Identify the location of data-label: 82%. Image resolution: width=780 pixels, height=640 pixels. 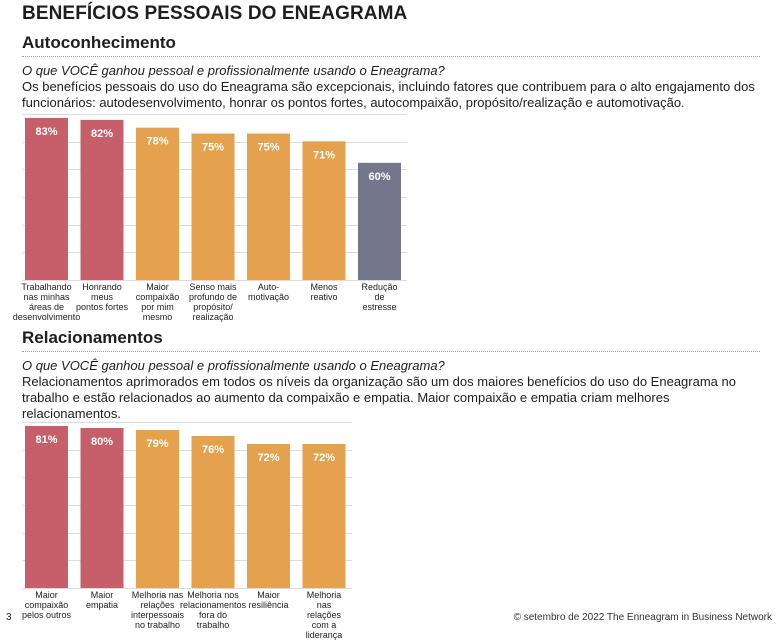
(102, 134).